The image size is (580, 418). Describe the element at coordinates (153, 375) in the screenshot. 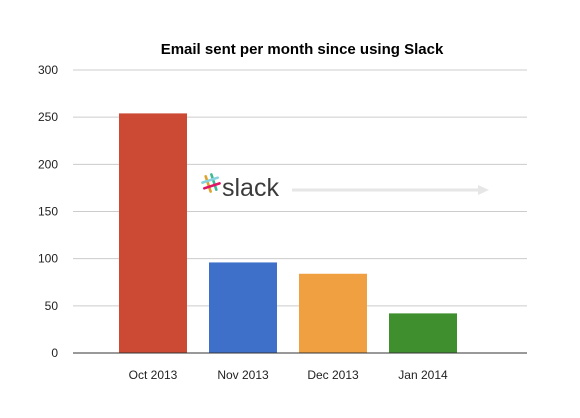

I see `x-tick-label: Oct 2013` at that location.